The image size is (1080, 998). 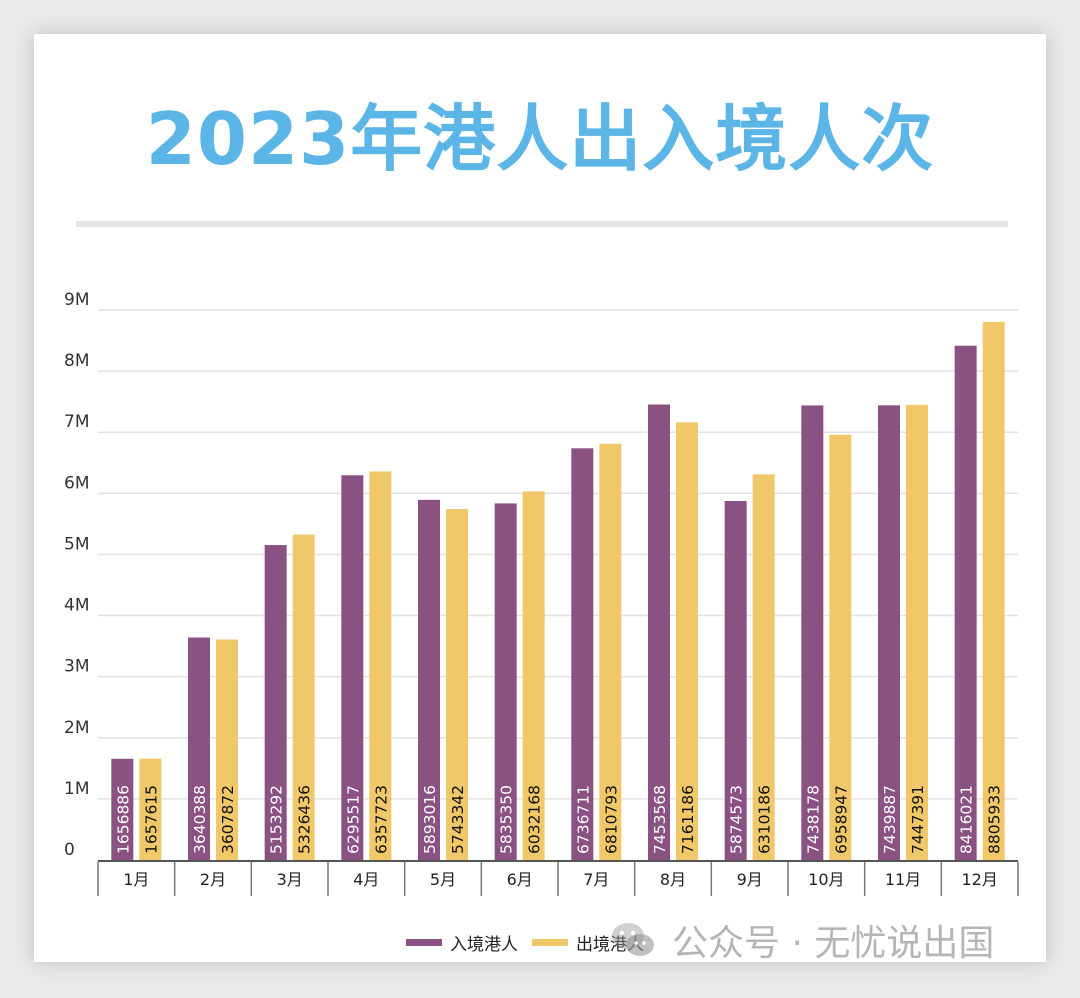 I want to click on bar-value-label: 6295517, so click(x=353, y=819).